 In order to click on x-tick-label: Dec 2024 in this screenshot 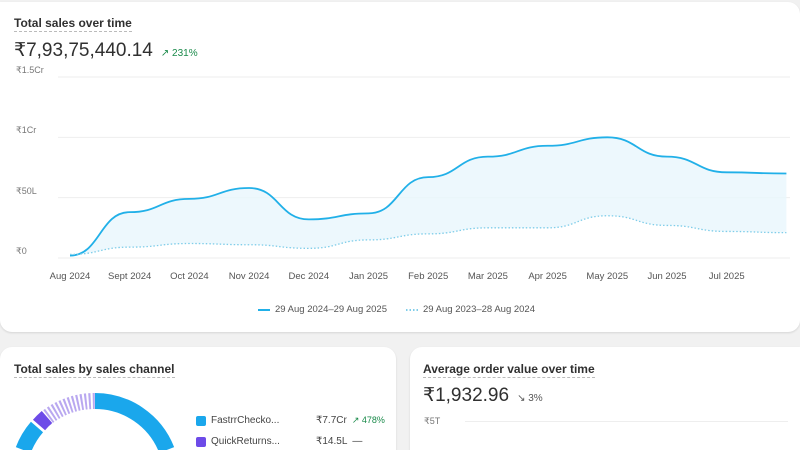, I will do `click(309, 276)`.